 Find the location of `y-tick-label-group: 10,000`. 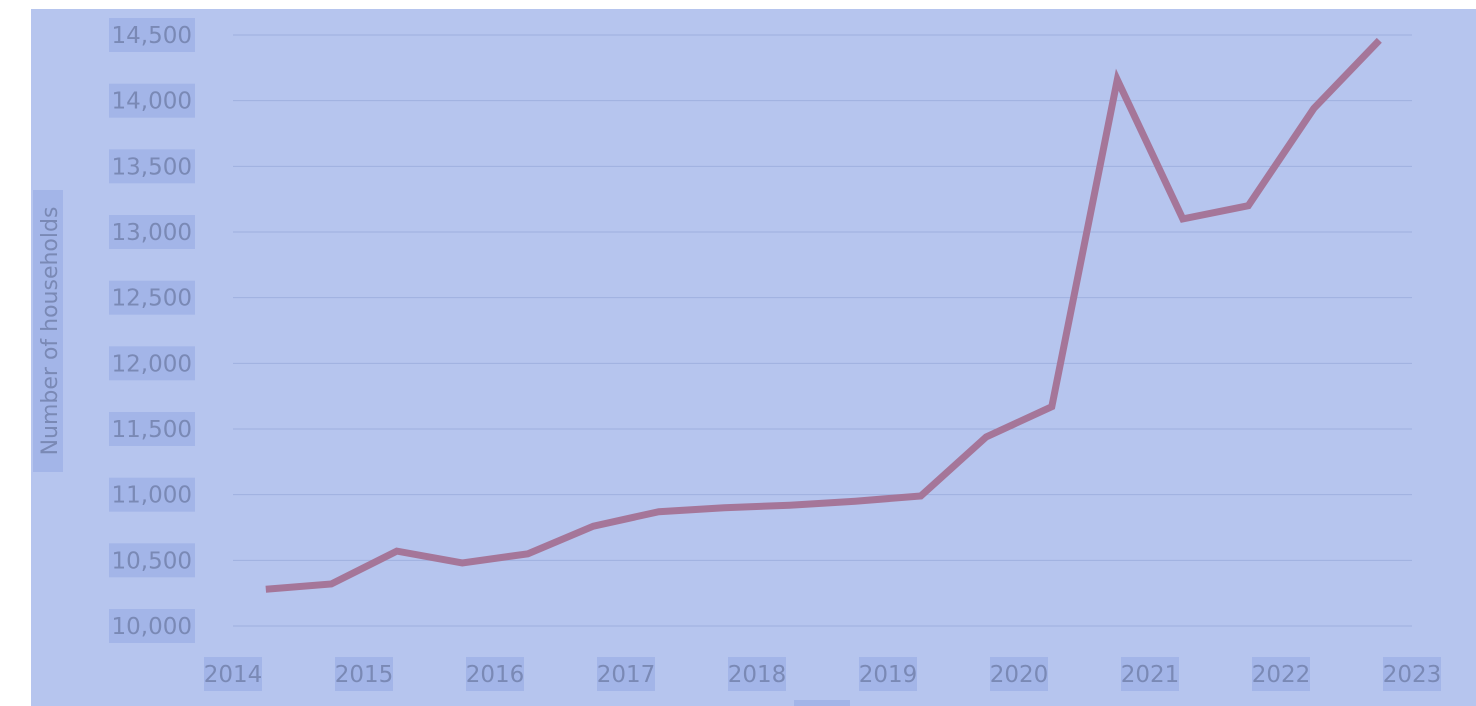

y-tick-label-group: 10,000 is located at coordinates (152, 626).